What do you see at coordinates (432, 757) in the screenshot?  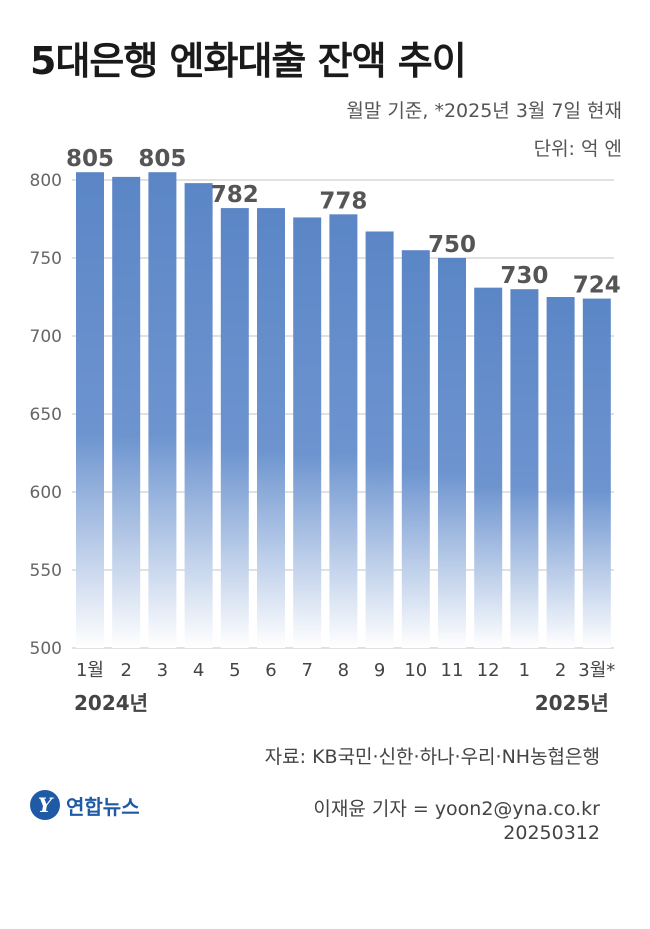 I see `source-note: 자료: KB국민·신한·하나·우리·NH농협은행` at bounding box center [432, 757].